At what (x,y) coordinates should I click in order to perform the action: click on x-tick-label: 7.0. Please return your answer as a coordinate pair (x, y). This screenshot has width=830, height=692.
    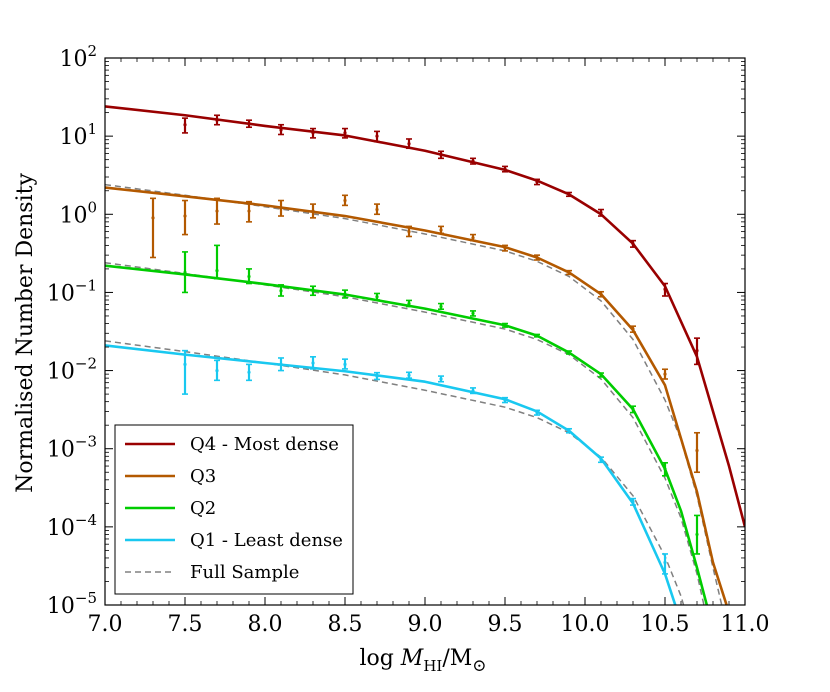
    Looking at the image, I should click on (105, 624).